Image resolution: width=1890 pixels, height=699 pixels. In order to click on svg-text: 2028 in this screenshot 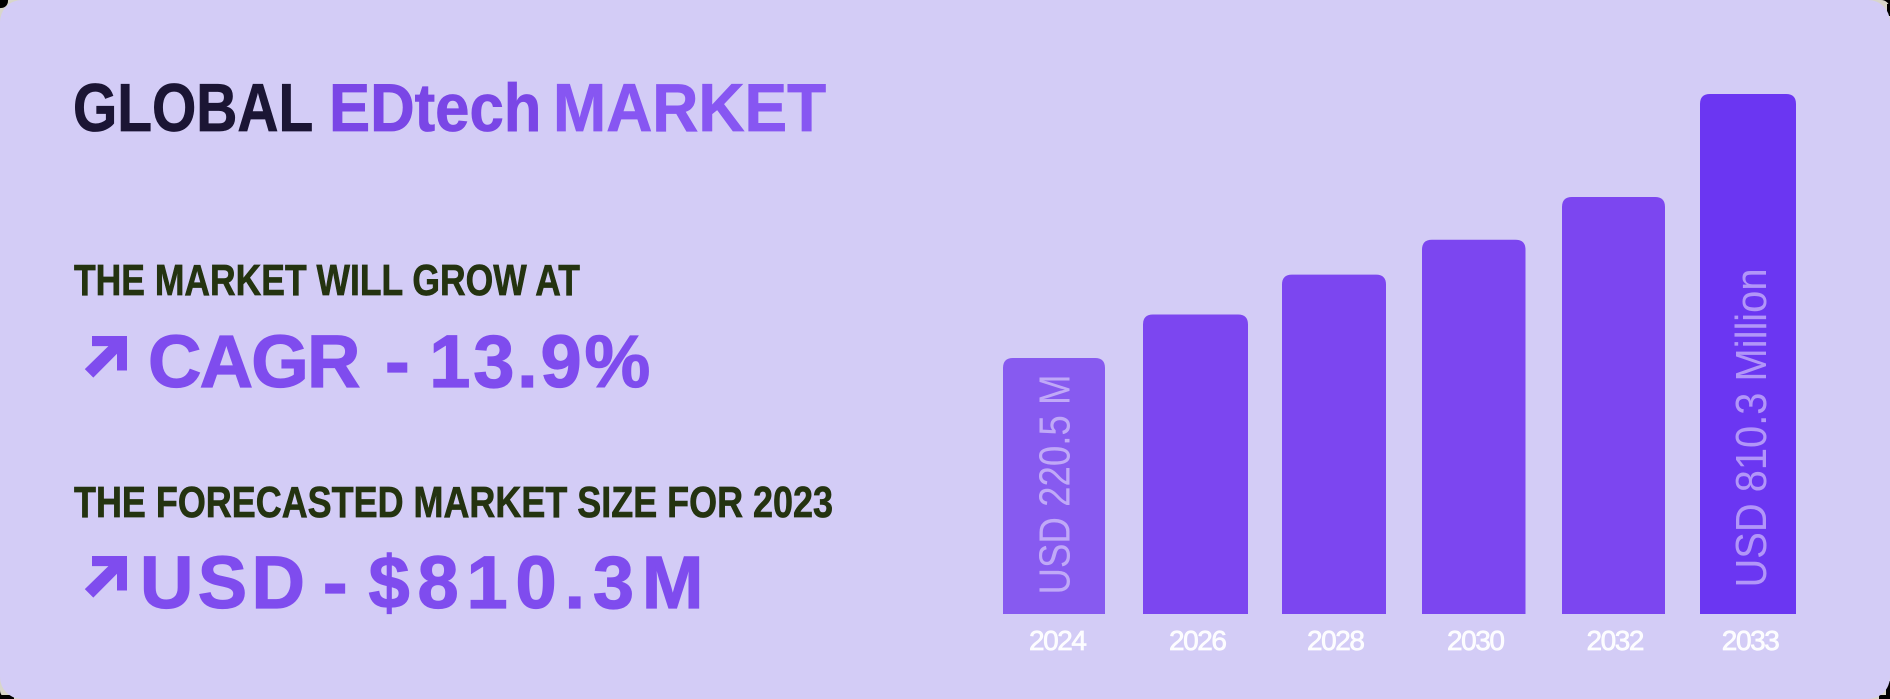, I will do `click(1336, 640)`.